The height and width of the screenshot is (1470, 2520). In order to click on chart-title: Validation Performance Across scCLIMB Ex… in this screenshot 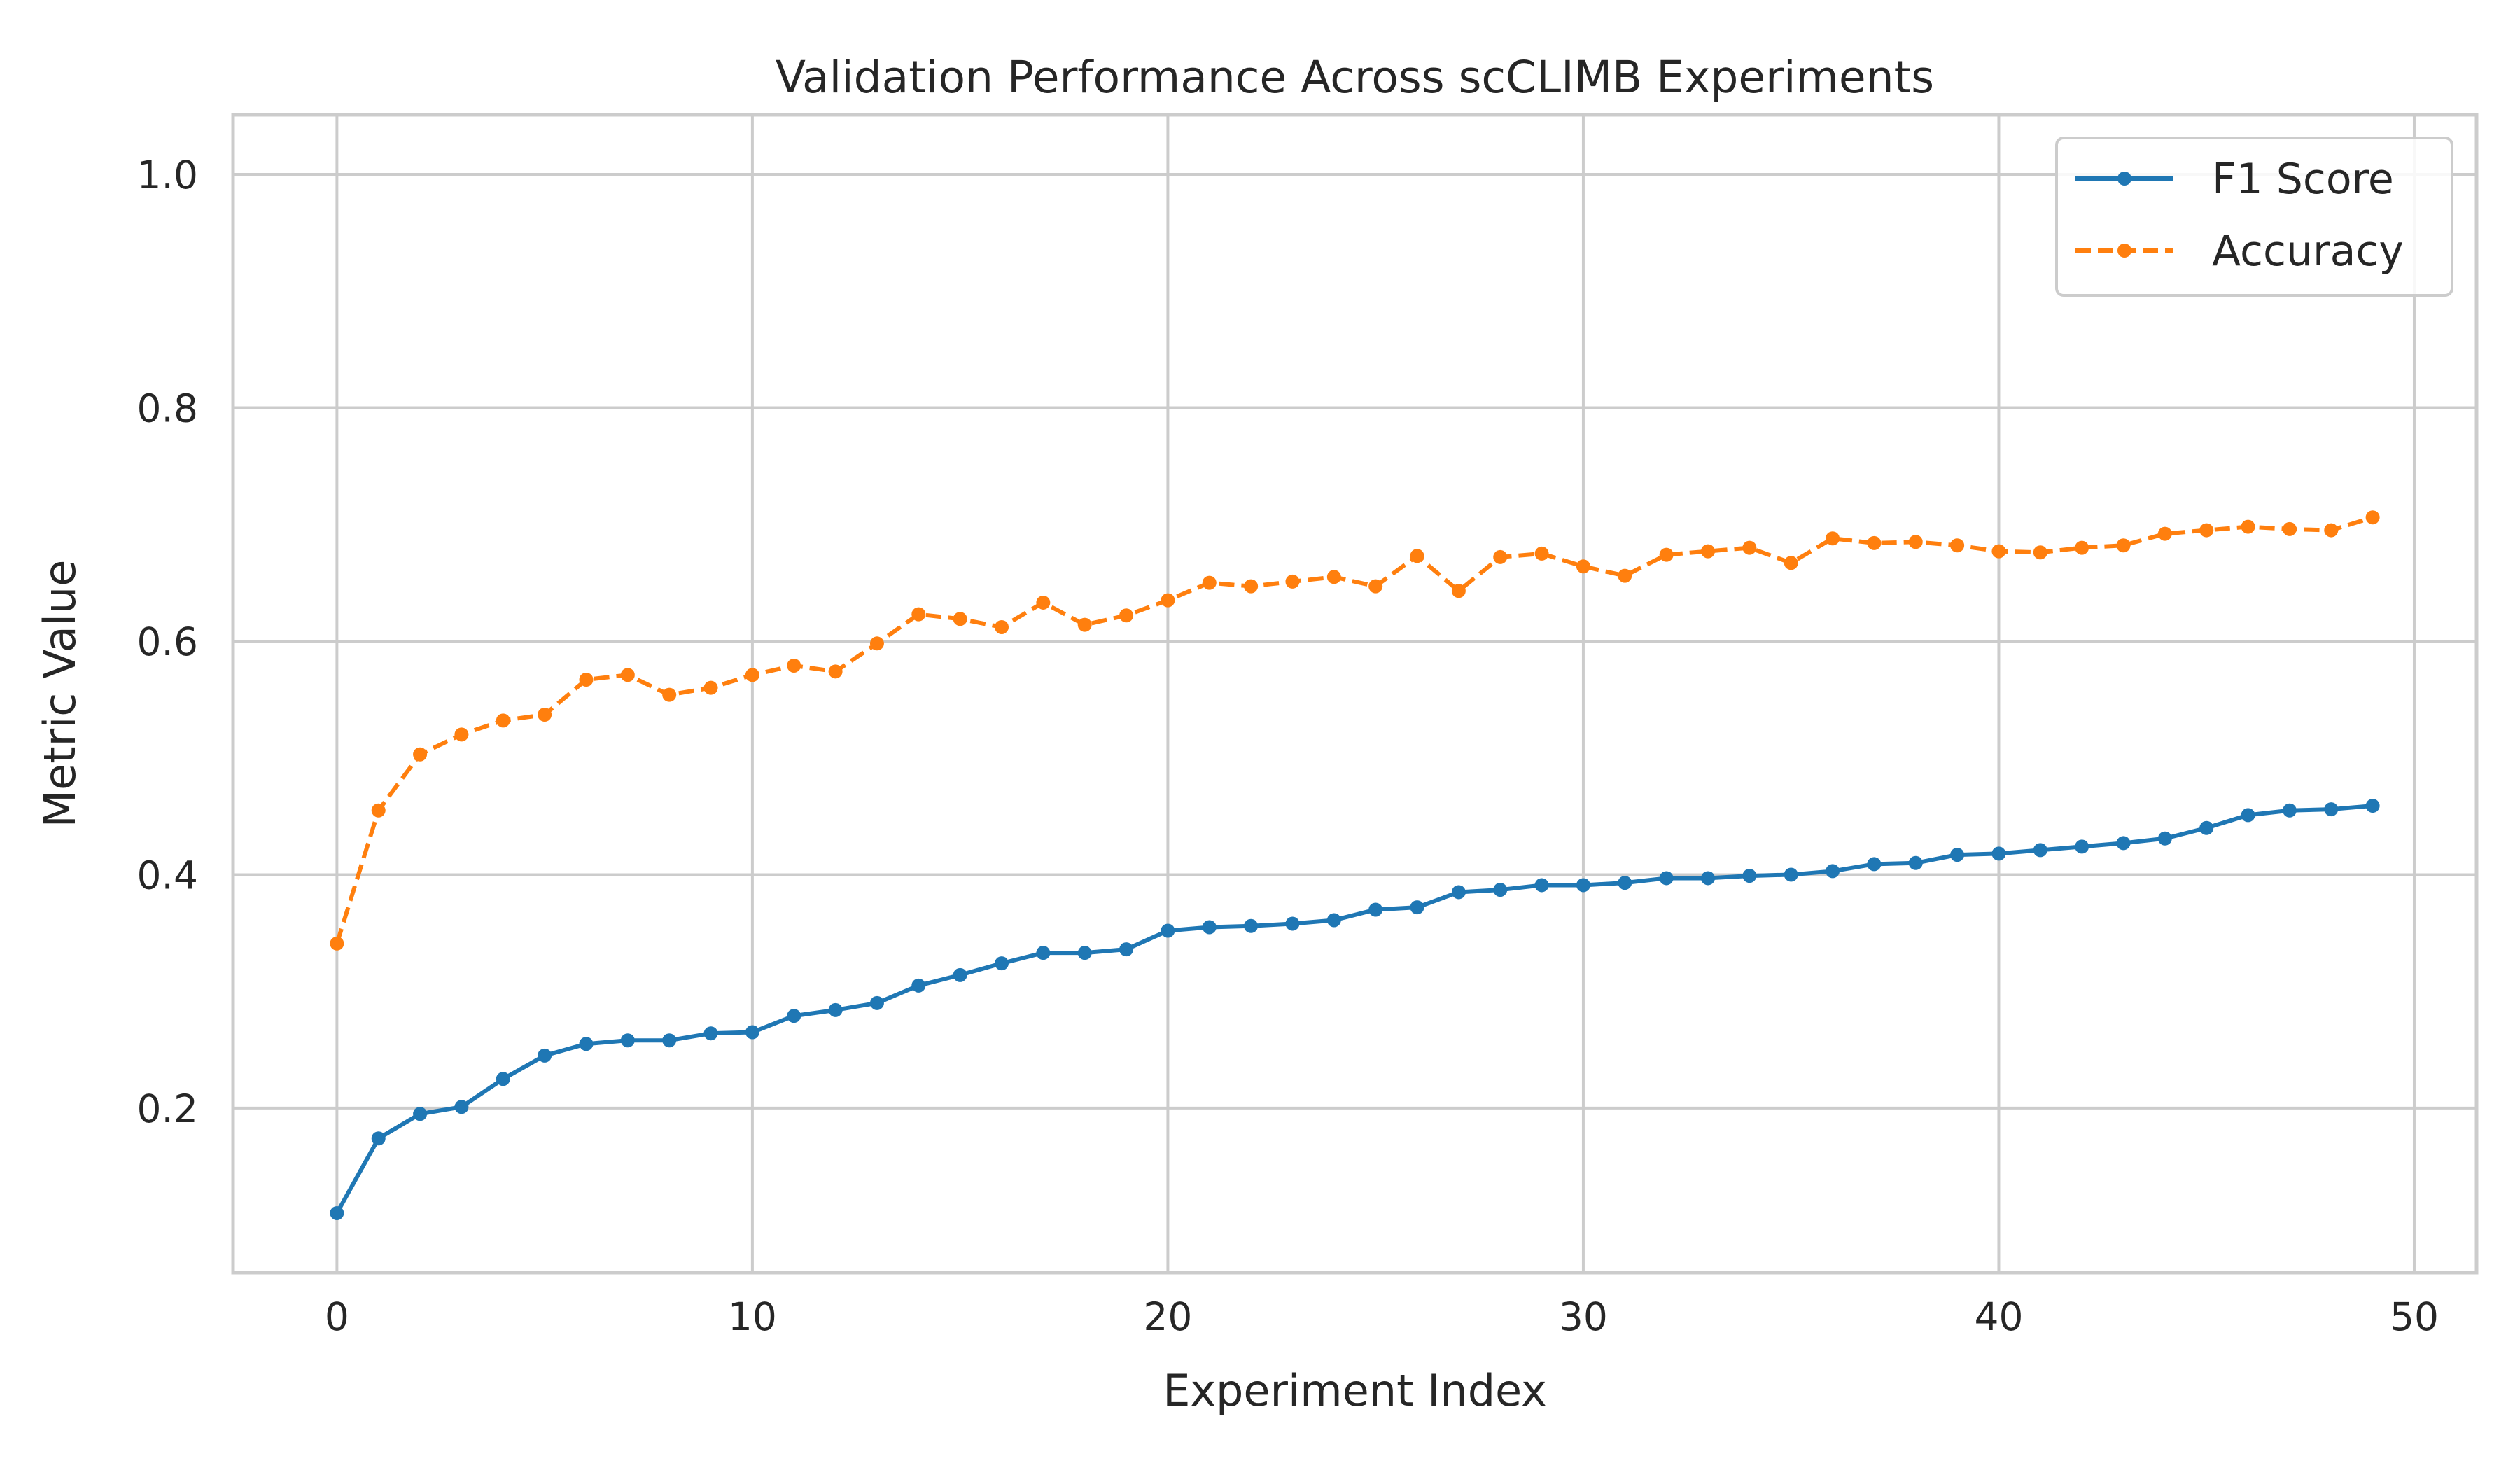, I will do `click(1355, 77)`.